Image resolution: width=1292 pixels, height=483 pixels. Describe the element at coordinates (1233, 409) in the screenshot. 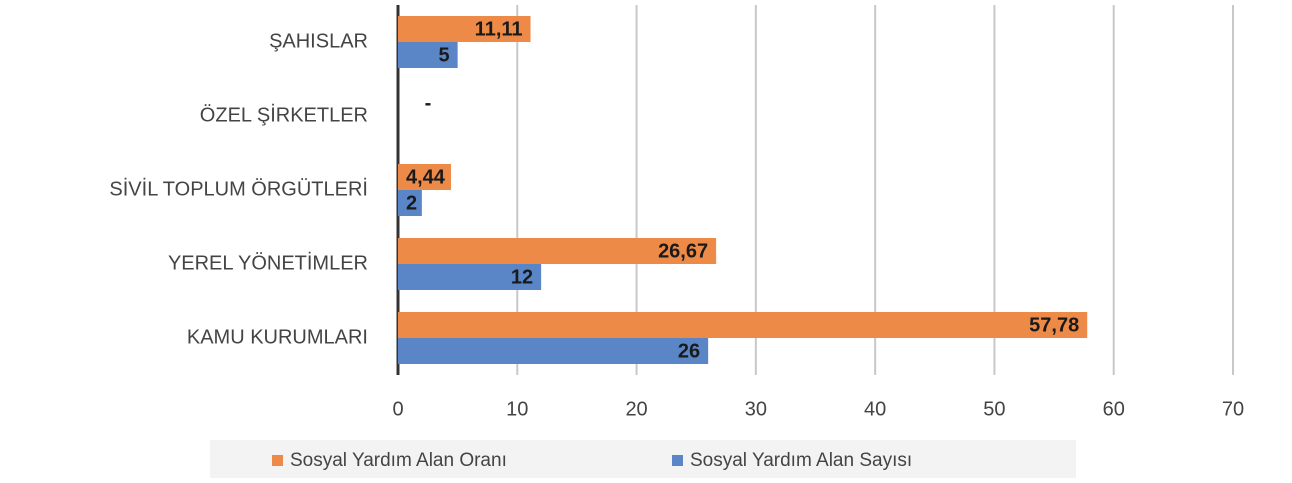

I see `x-tick-label: 70` at that location.